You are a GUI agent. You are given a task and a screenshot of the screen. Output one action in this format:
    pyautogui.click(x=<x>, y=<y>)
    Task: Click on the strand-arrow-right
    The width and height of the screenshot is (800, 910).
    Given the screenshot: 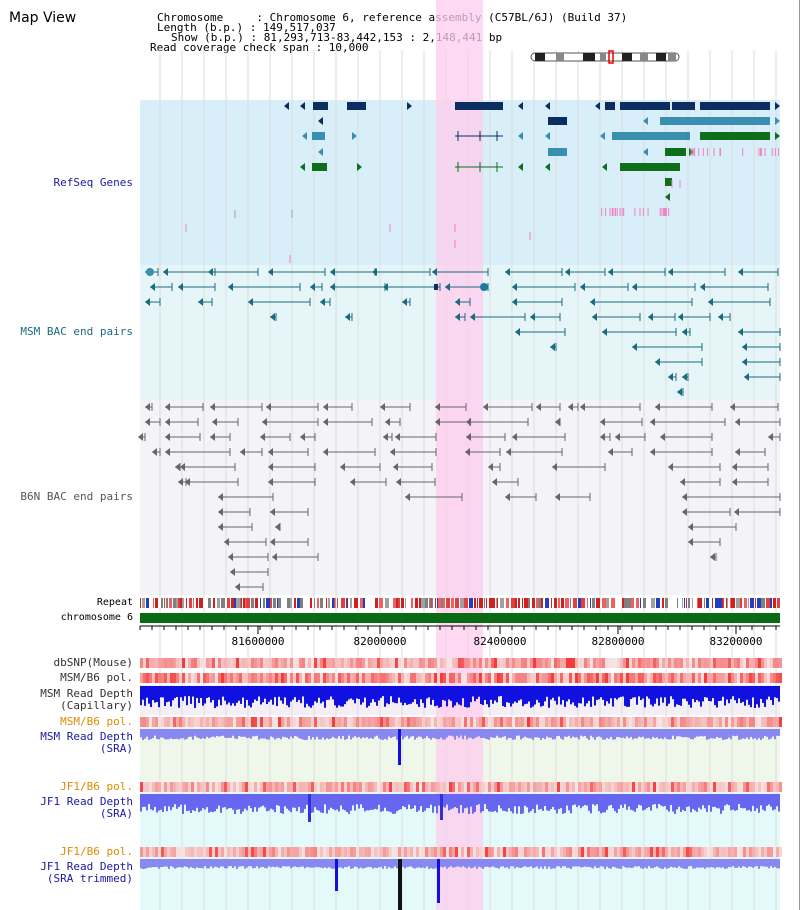 What is the action you would take?
    pyautogui.click(x=354, y=136)
    